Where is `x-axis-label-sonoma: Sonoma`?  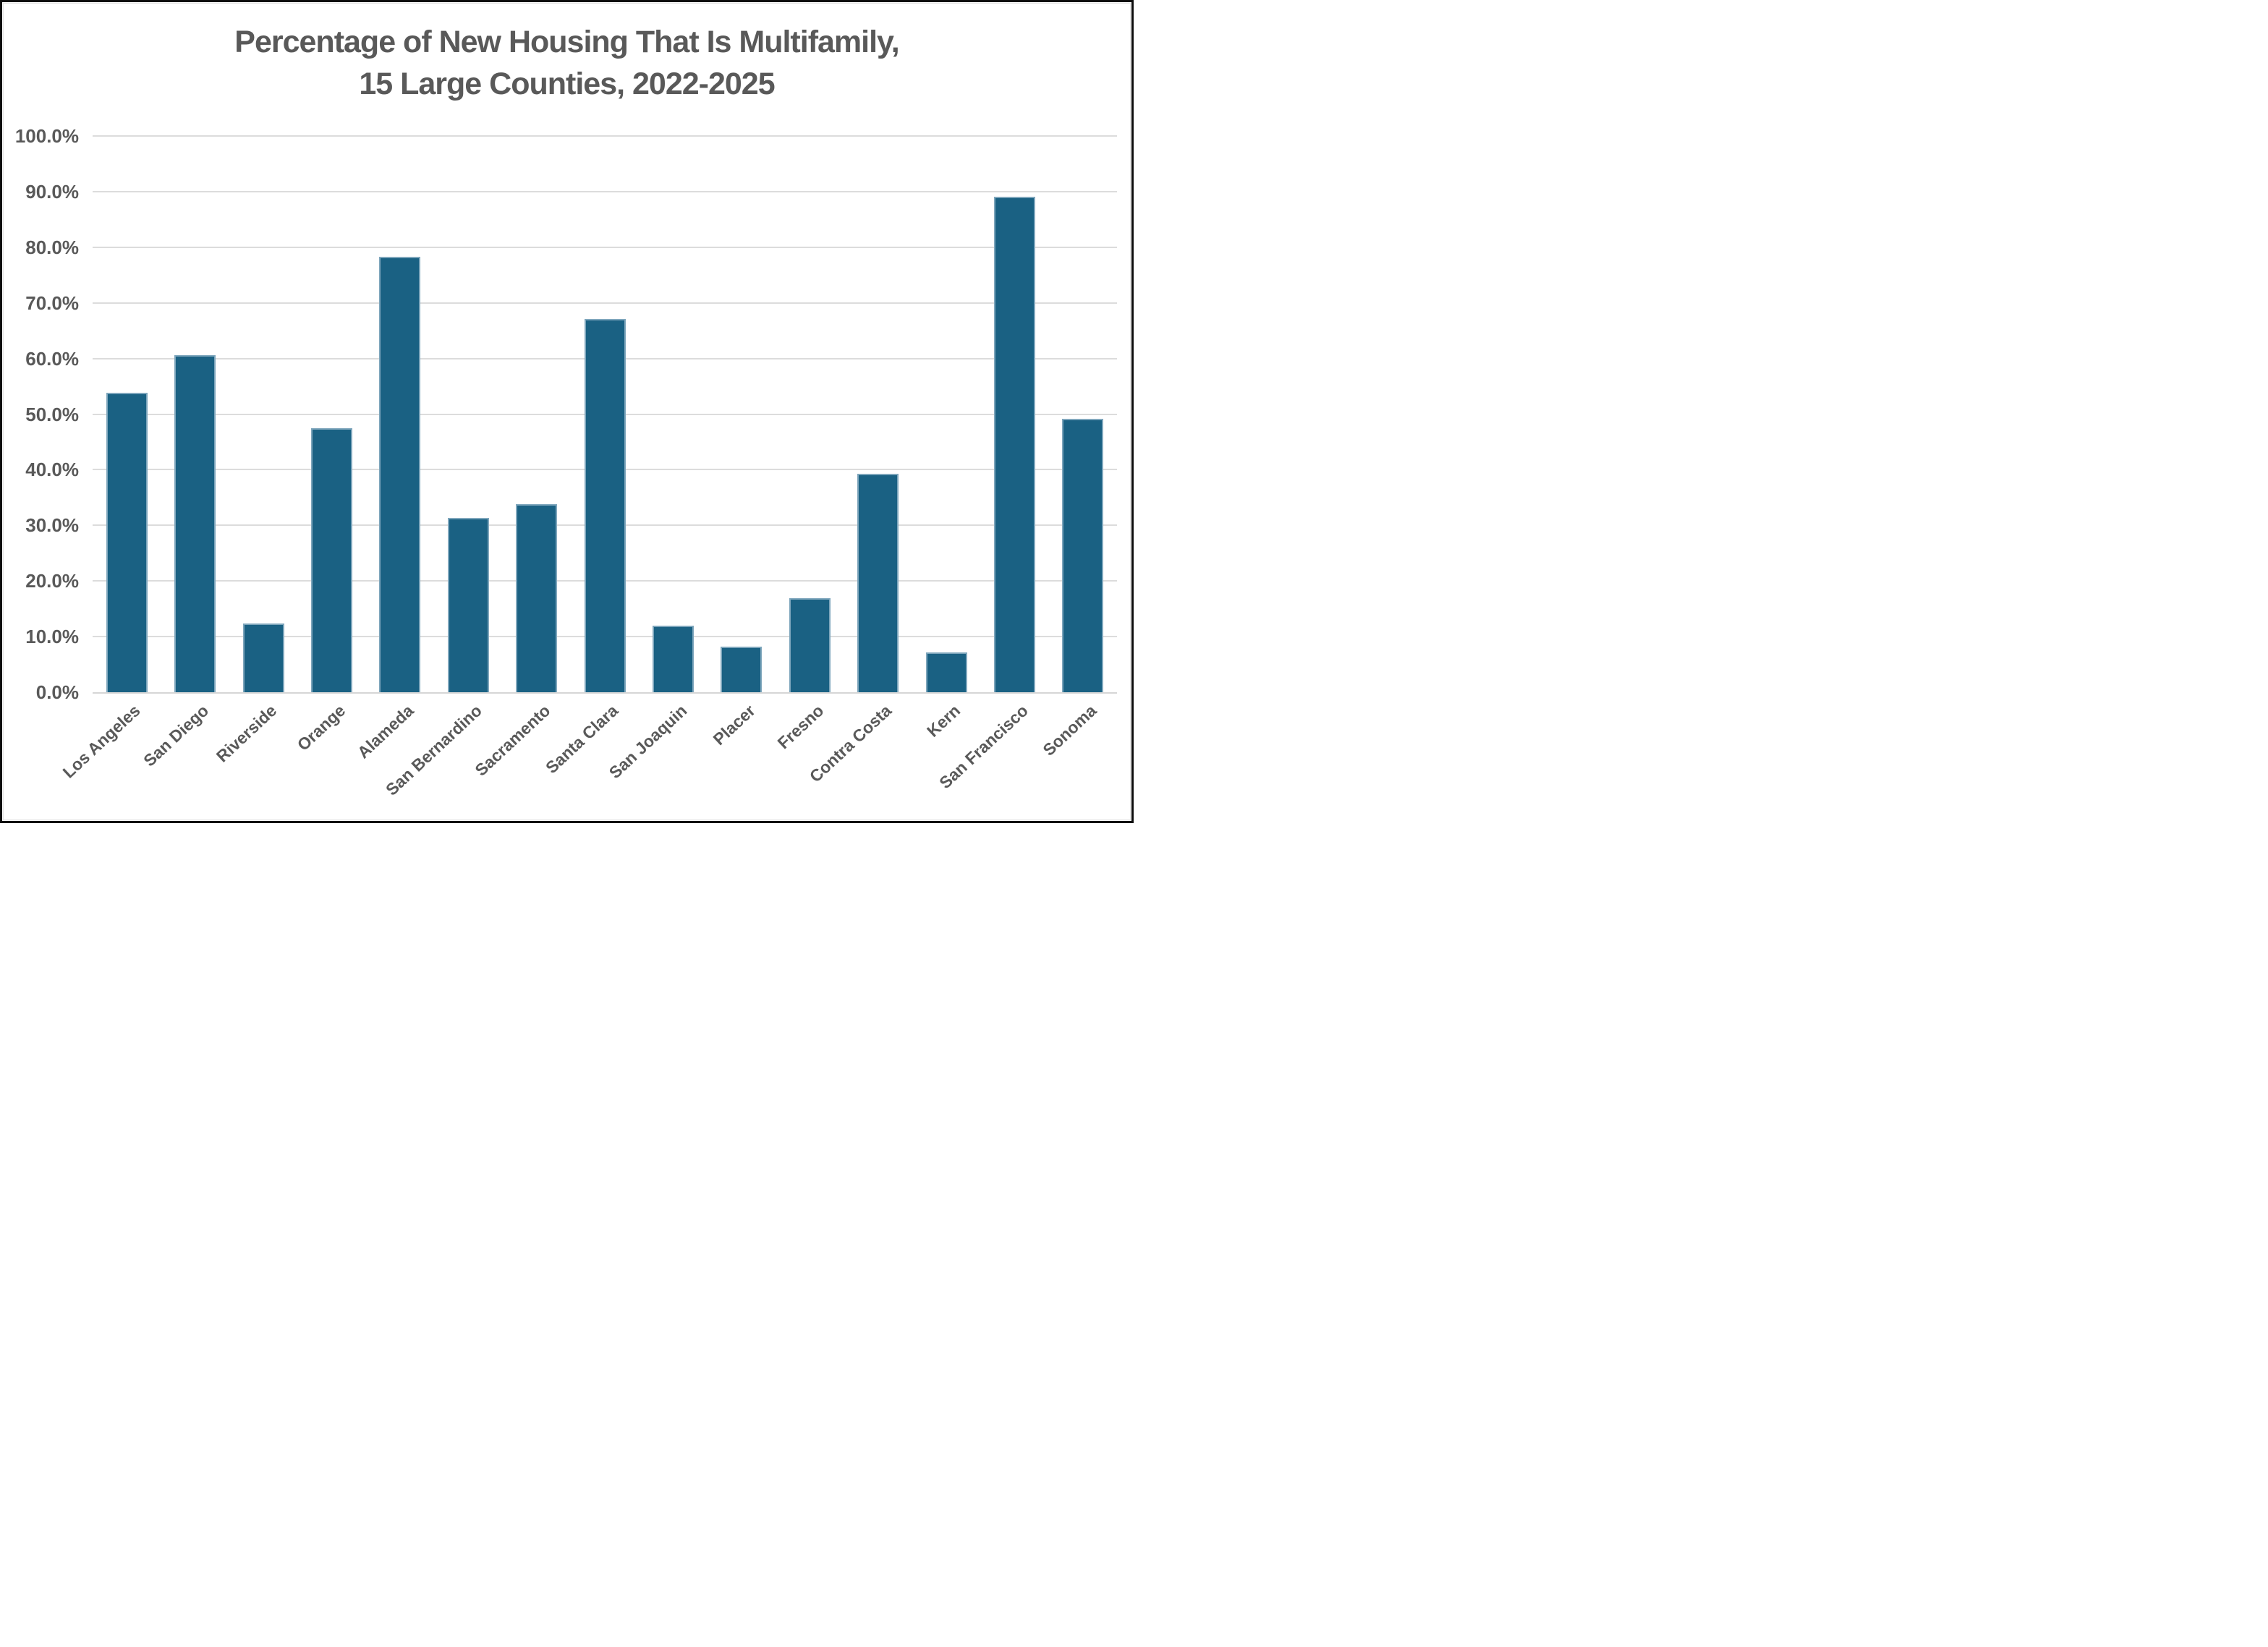
x-axis-label-sonoma: Sonoma is located at coordinates (1069, 730).